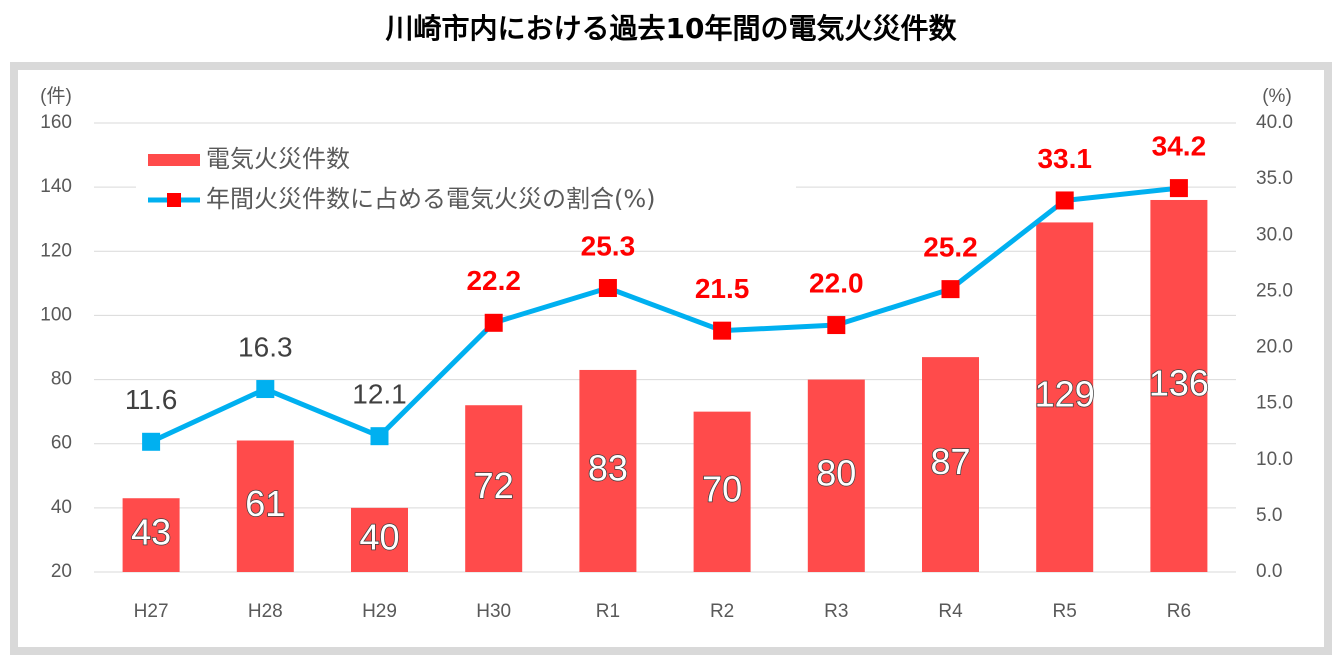  What do you see at coordinates (1269, 571) in the screenshot?
I see `y2-tick-label: 0.0` at bounding box center [1269, 571].